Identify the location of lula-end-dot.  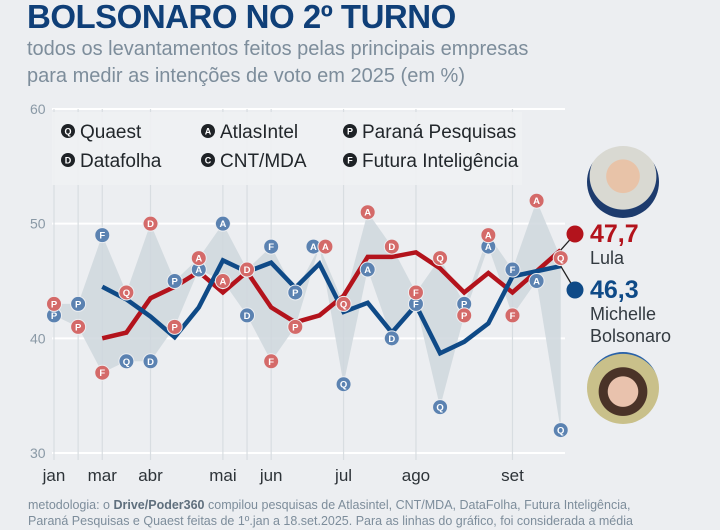
(575, 234).